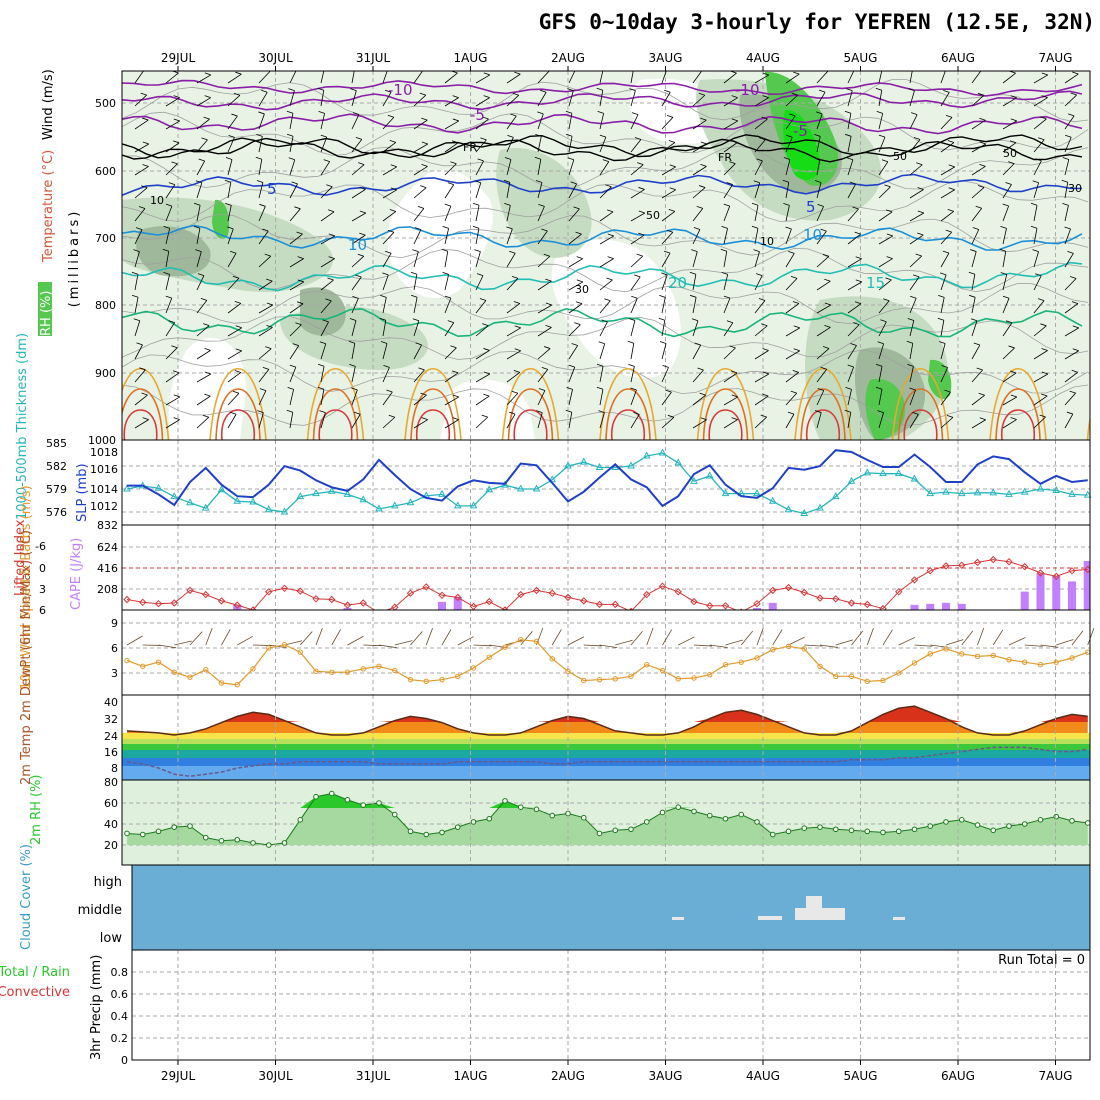 This screenshot has height=1100, width=1100. I want to click on legend-rh: RH (%), so click(46, 313).